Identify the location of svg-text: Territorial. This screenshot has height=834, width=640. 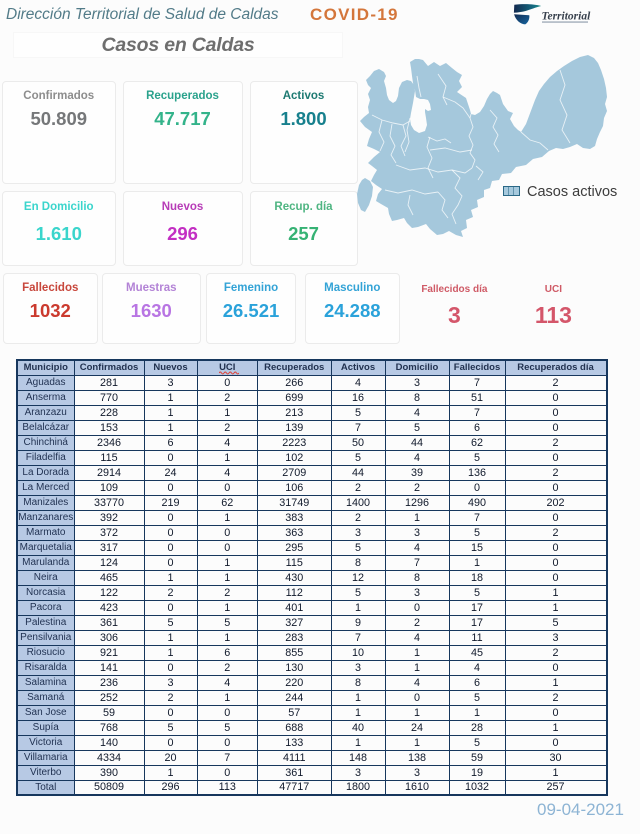
(567, 16).